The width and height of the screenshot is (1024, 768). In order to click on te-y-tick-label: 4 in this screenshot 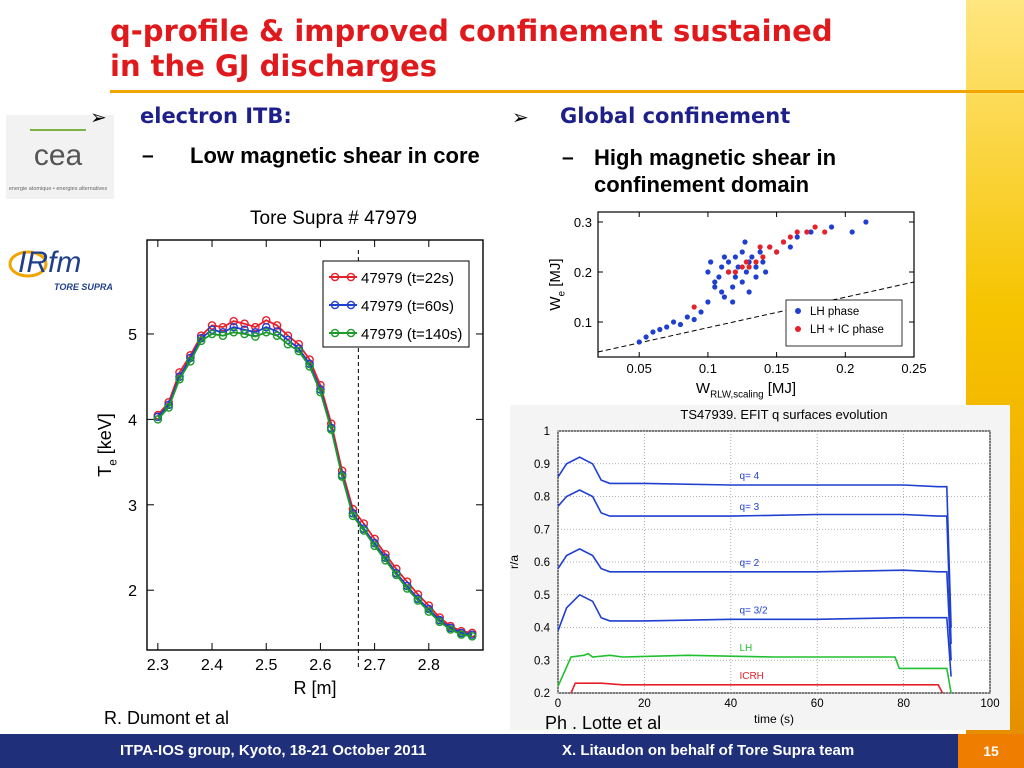, I will do `click(132, 420)`.